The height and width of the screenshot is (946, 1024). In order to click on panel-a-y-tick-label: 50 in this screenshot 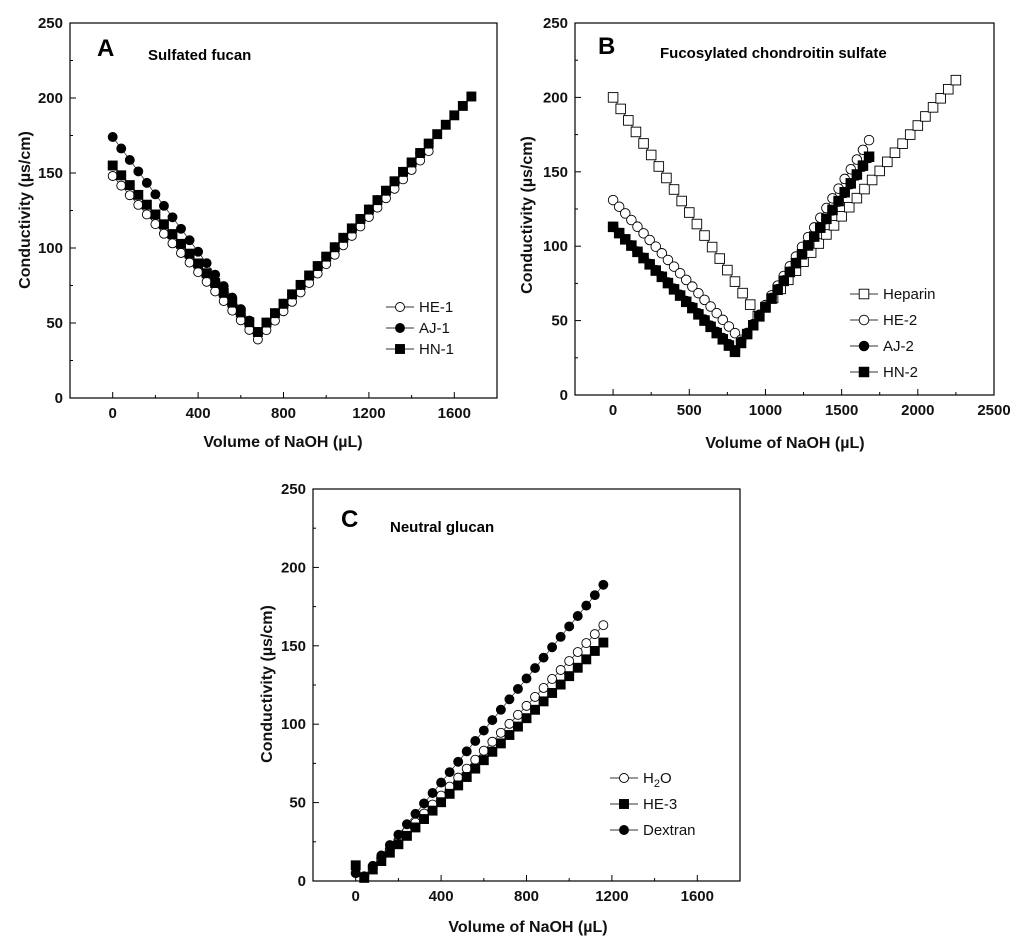, I will do `click(54, 323)`.